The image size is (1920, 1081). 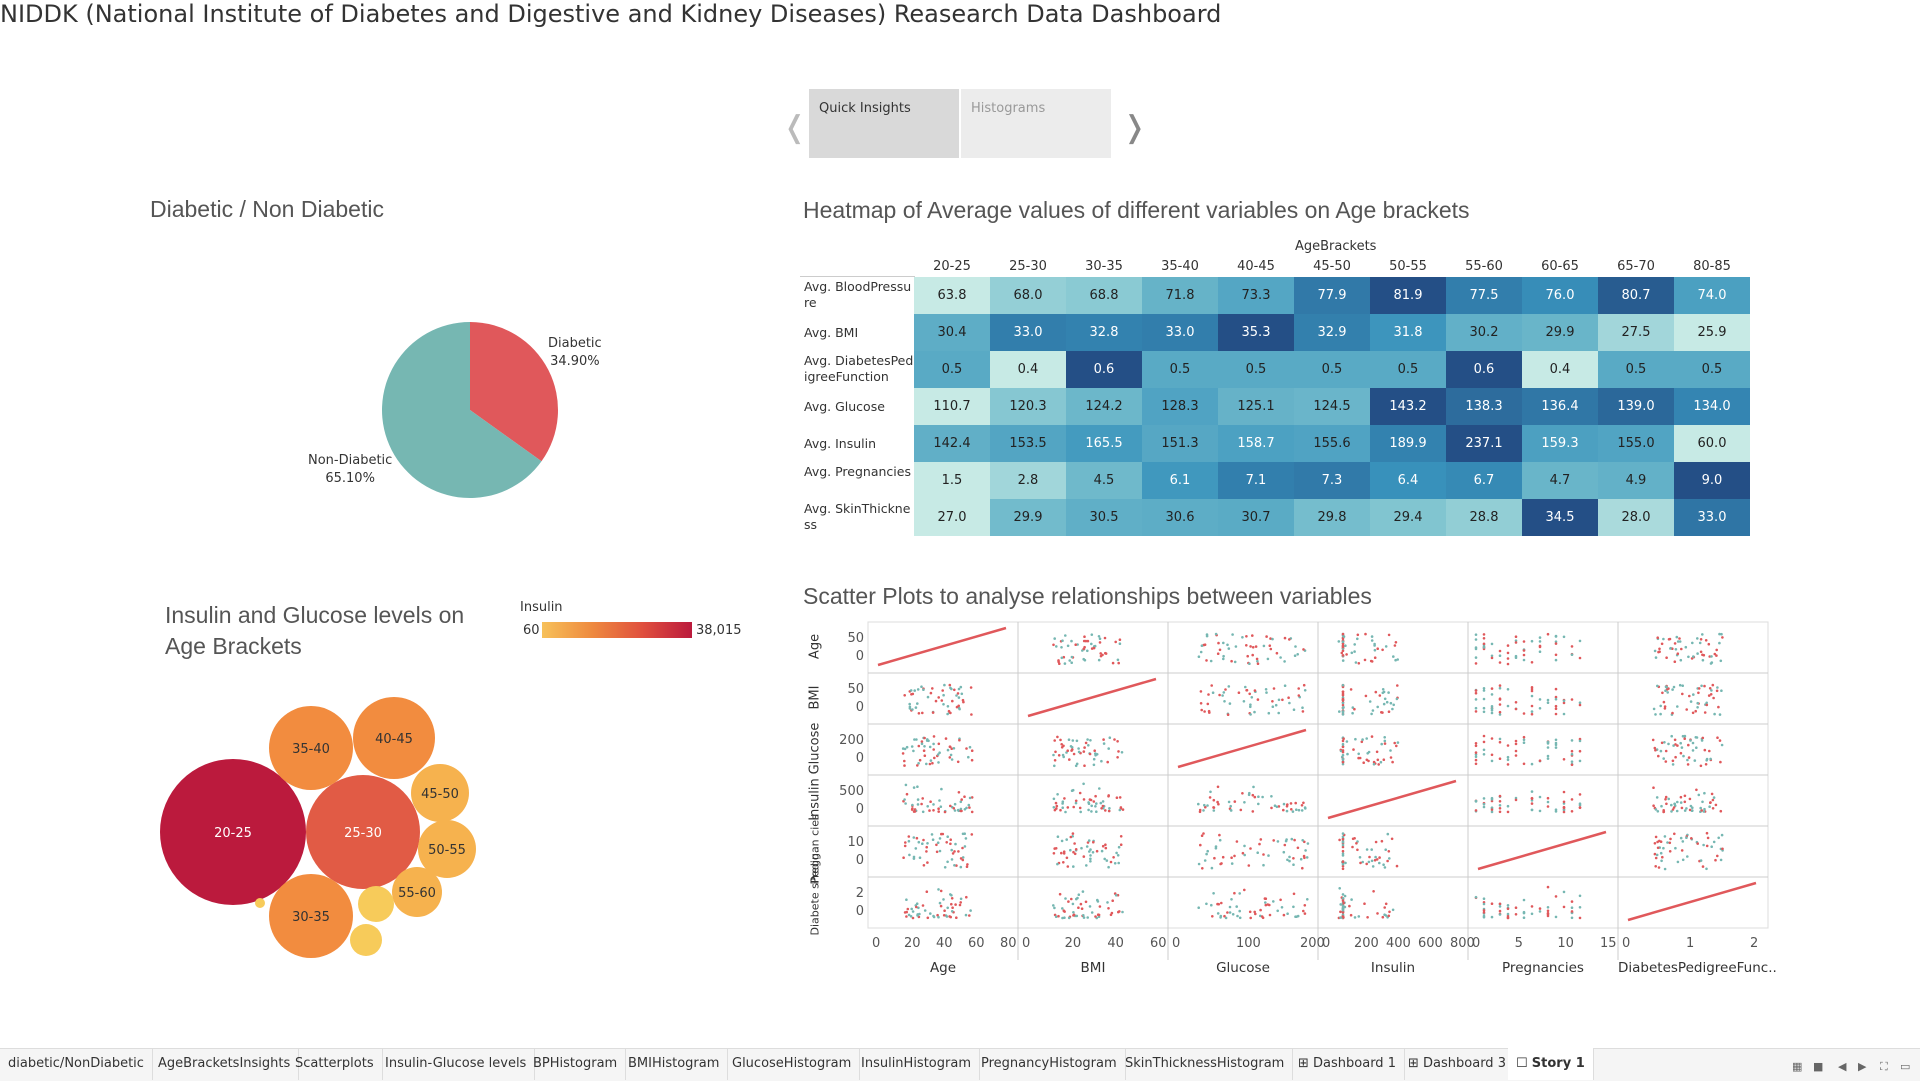 What do you see at coordinates (1104, 295) in the screenshot?
I see `heatmap-cell: 68.8` at bounding box center [1104, 295].